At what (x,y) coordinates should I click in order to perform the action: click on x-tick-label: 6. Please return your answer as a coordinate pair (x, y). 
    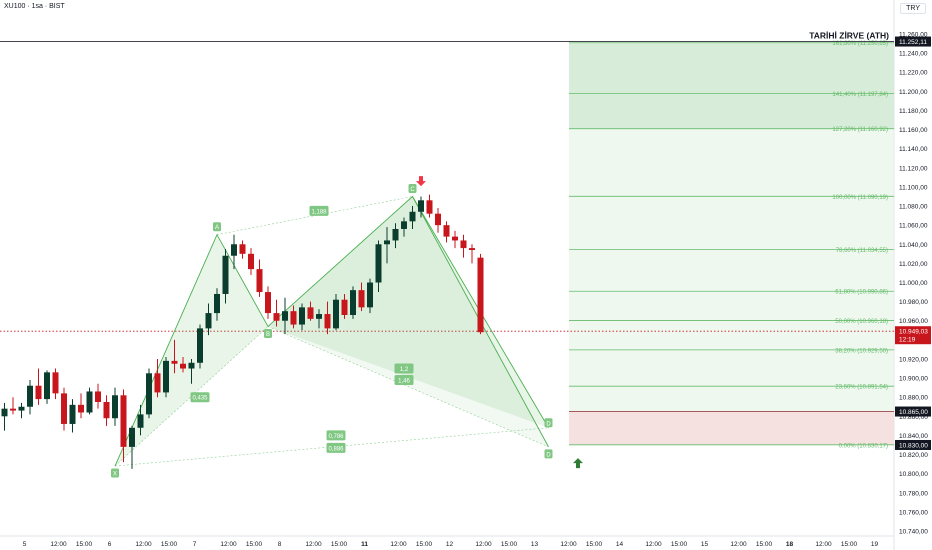
    Looking at the image, I should click on (110, 544).